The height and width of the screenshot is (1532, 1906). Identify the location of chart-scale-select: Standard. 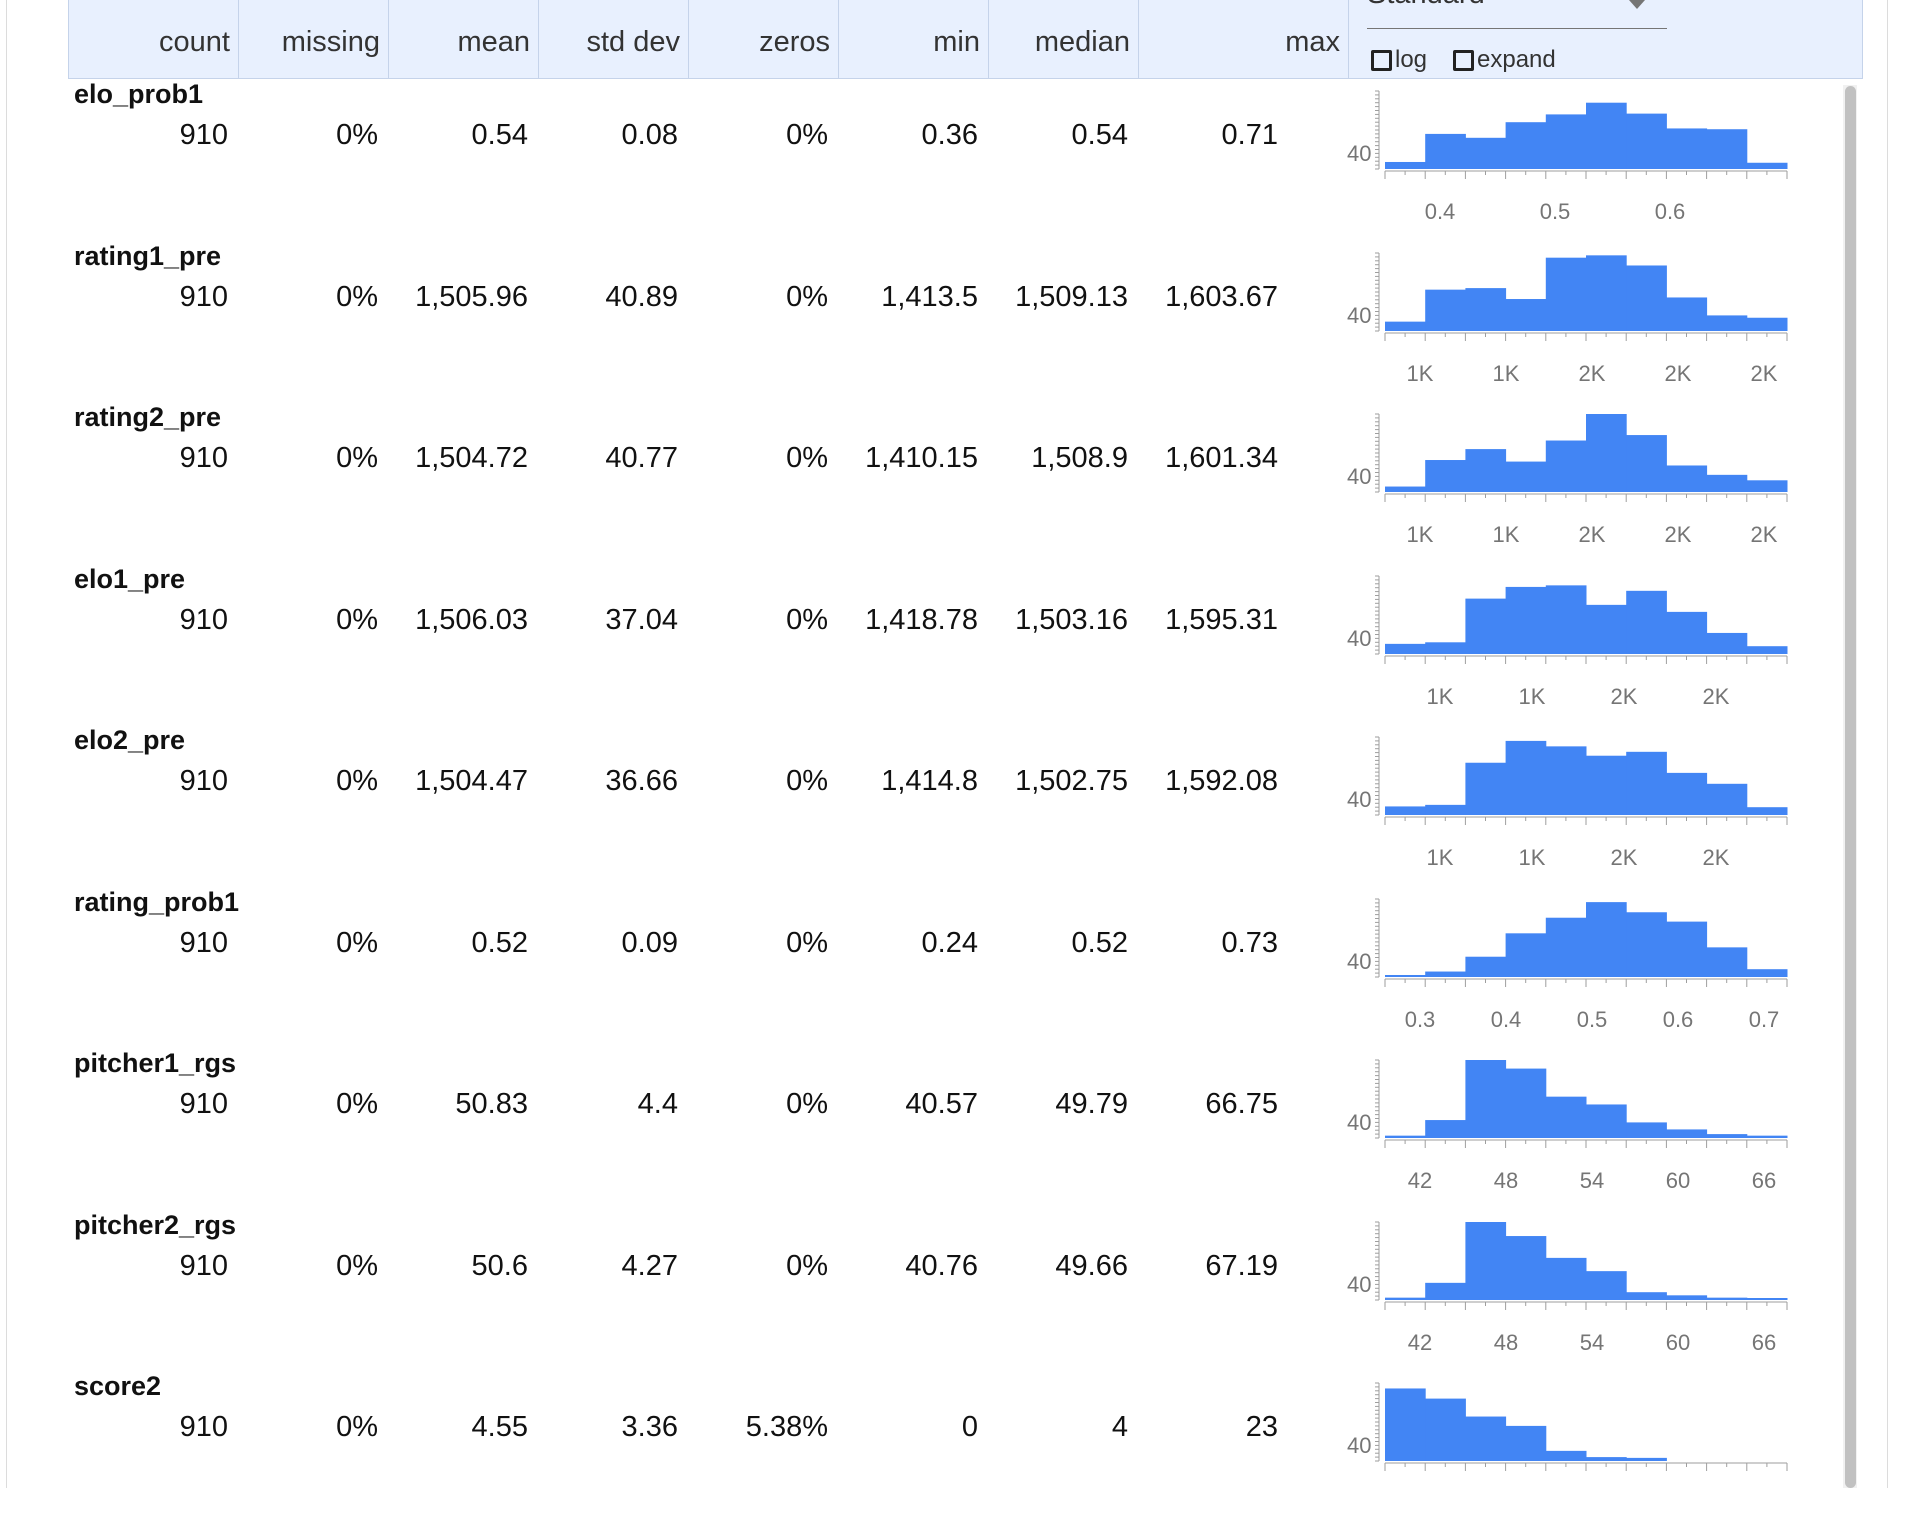
(1517, 14).